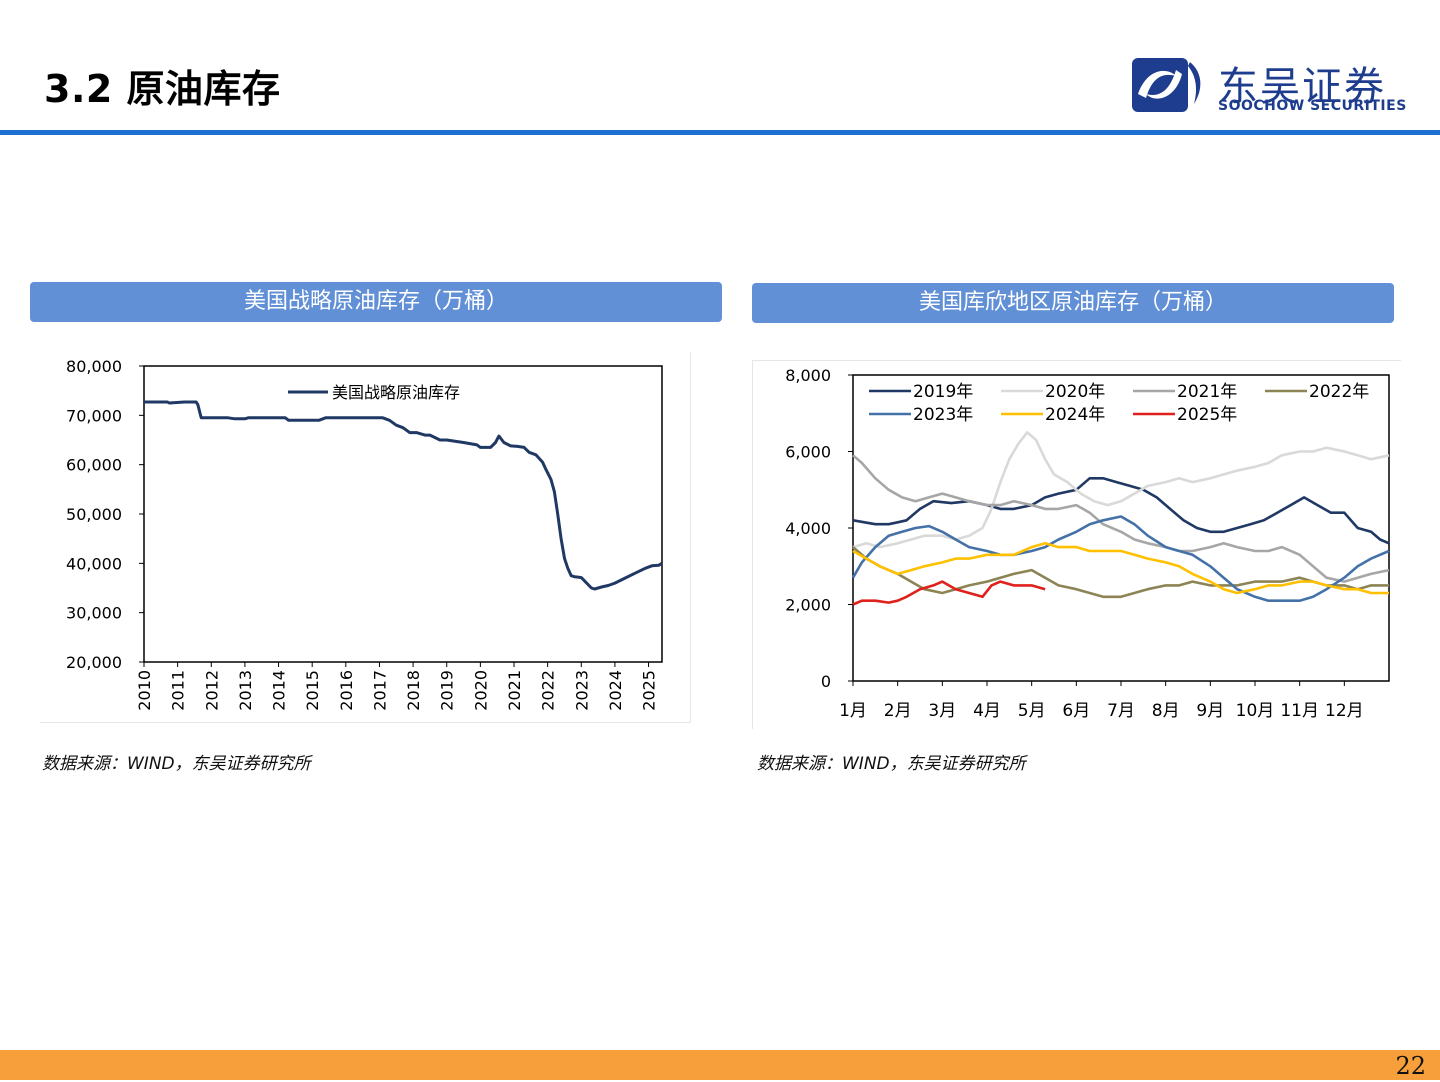  What do you see at coordinates (178, 690) in the screenshot?
I see `x-tick-label: 2011` at bounding box center [178, 690].